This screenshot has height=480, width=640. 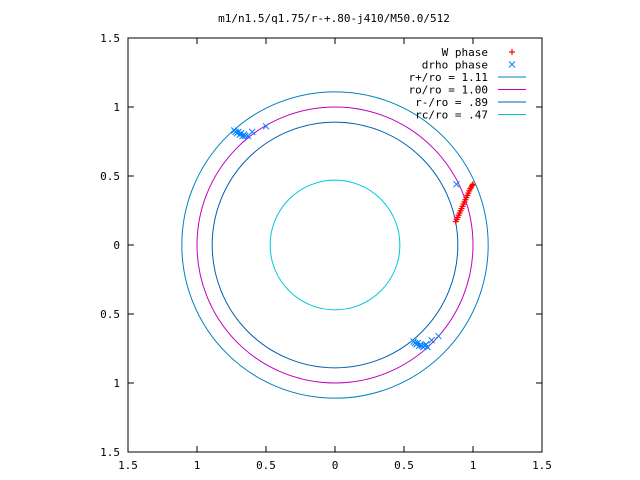 What do you see at coordinates (448, 90) in the screenshot?
I see `legend-label: ro/ro = 1.00` at bounding box center [448, 90].